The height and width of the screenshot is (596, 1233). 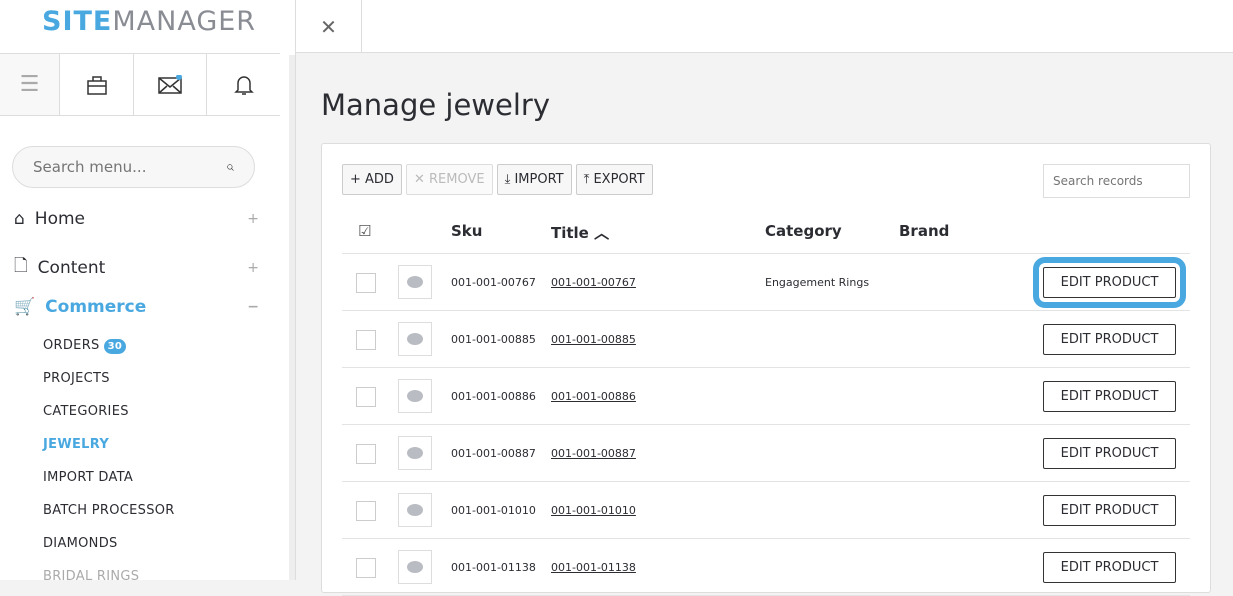 I want to click on menu-button: ☰, so click(x=30, y=84).